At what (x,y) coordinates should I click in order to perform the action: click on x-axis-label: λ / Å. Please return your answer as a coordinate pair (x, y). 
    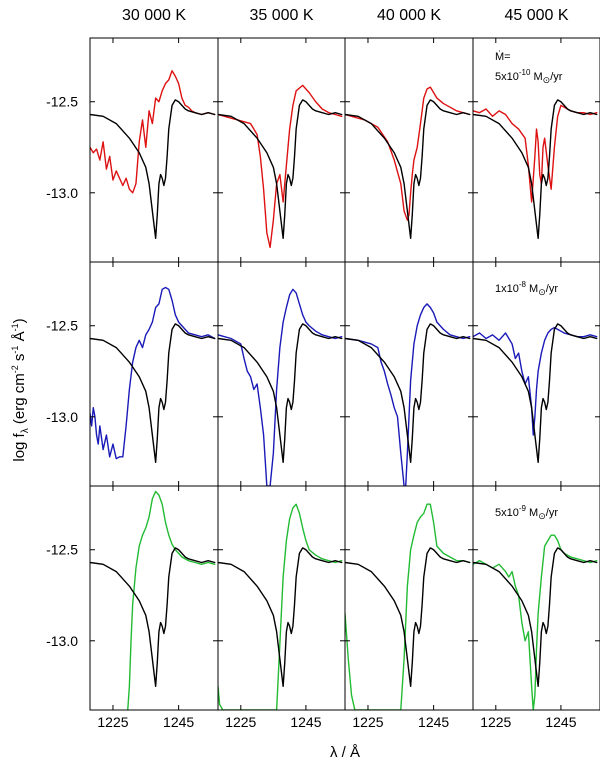
    Looking at the image, I should click on (345, 752).